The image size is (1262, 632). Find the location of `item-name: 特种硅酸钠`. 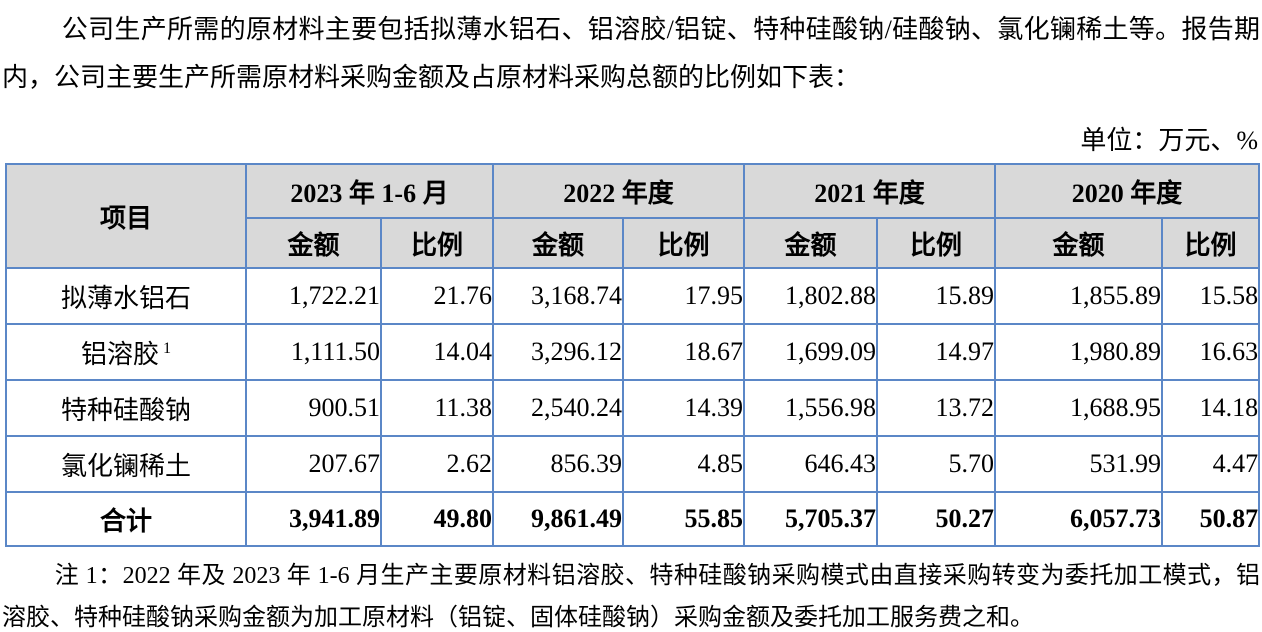

item-name: 特种硅酸钠 is located at coordinates (126, 408).